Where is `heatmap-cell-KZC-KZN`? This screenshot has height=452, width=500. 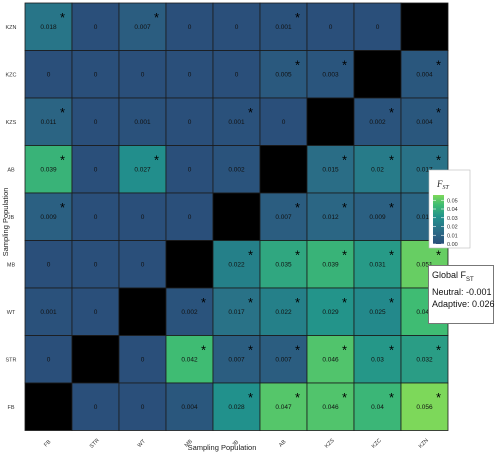
heatmap-cell-KZC-KZN is located at coordinates (424, 74).